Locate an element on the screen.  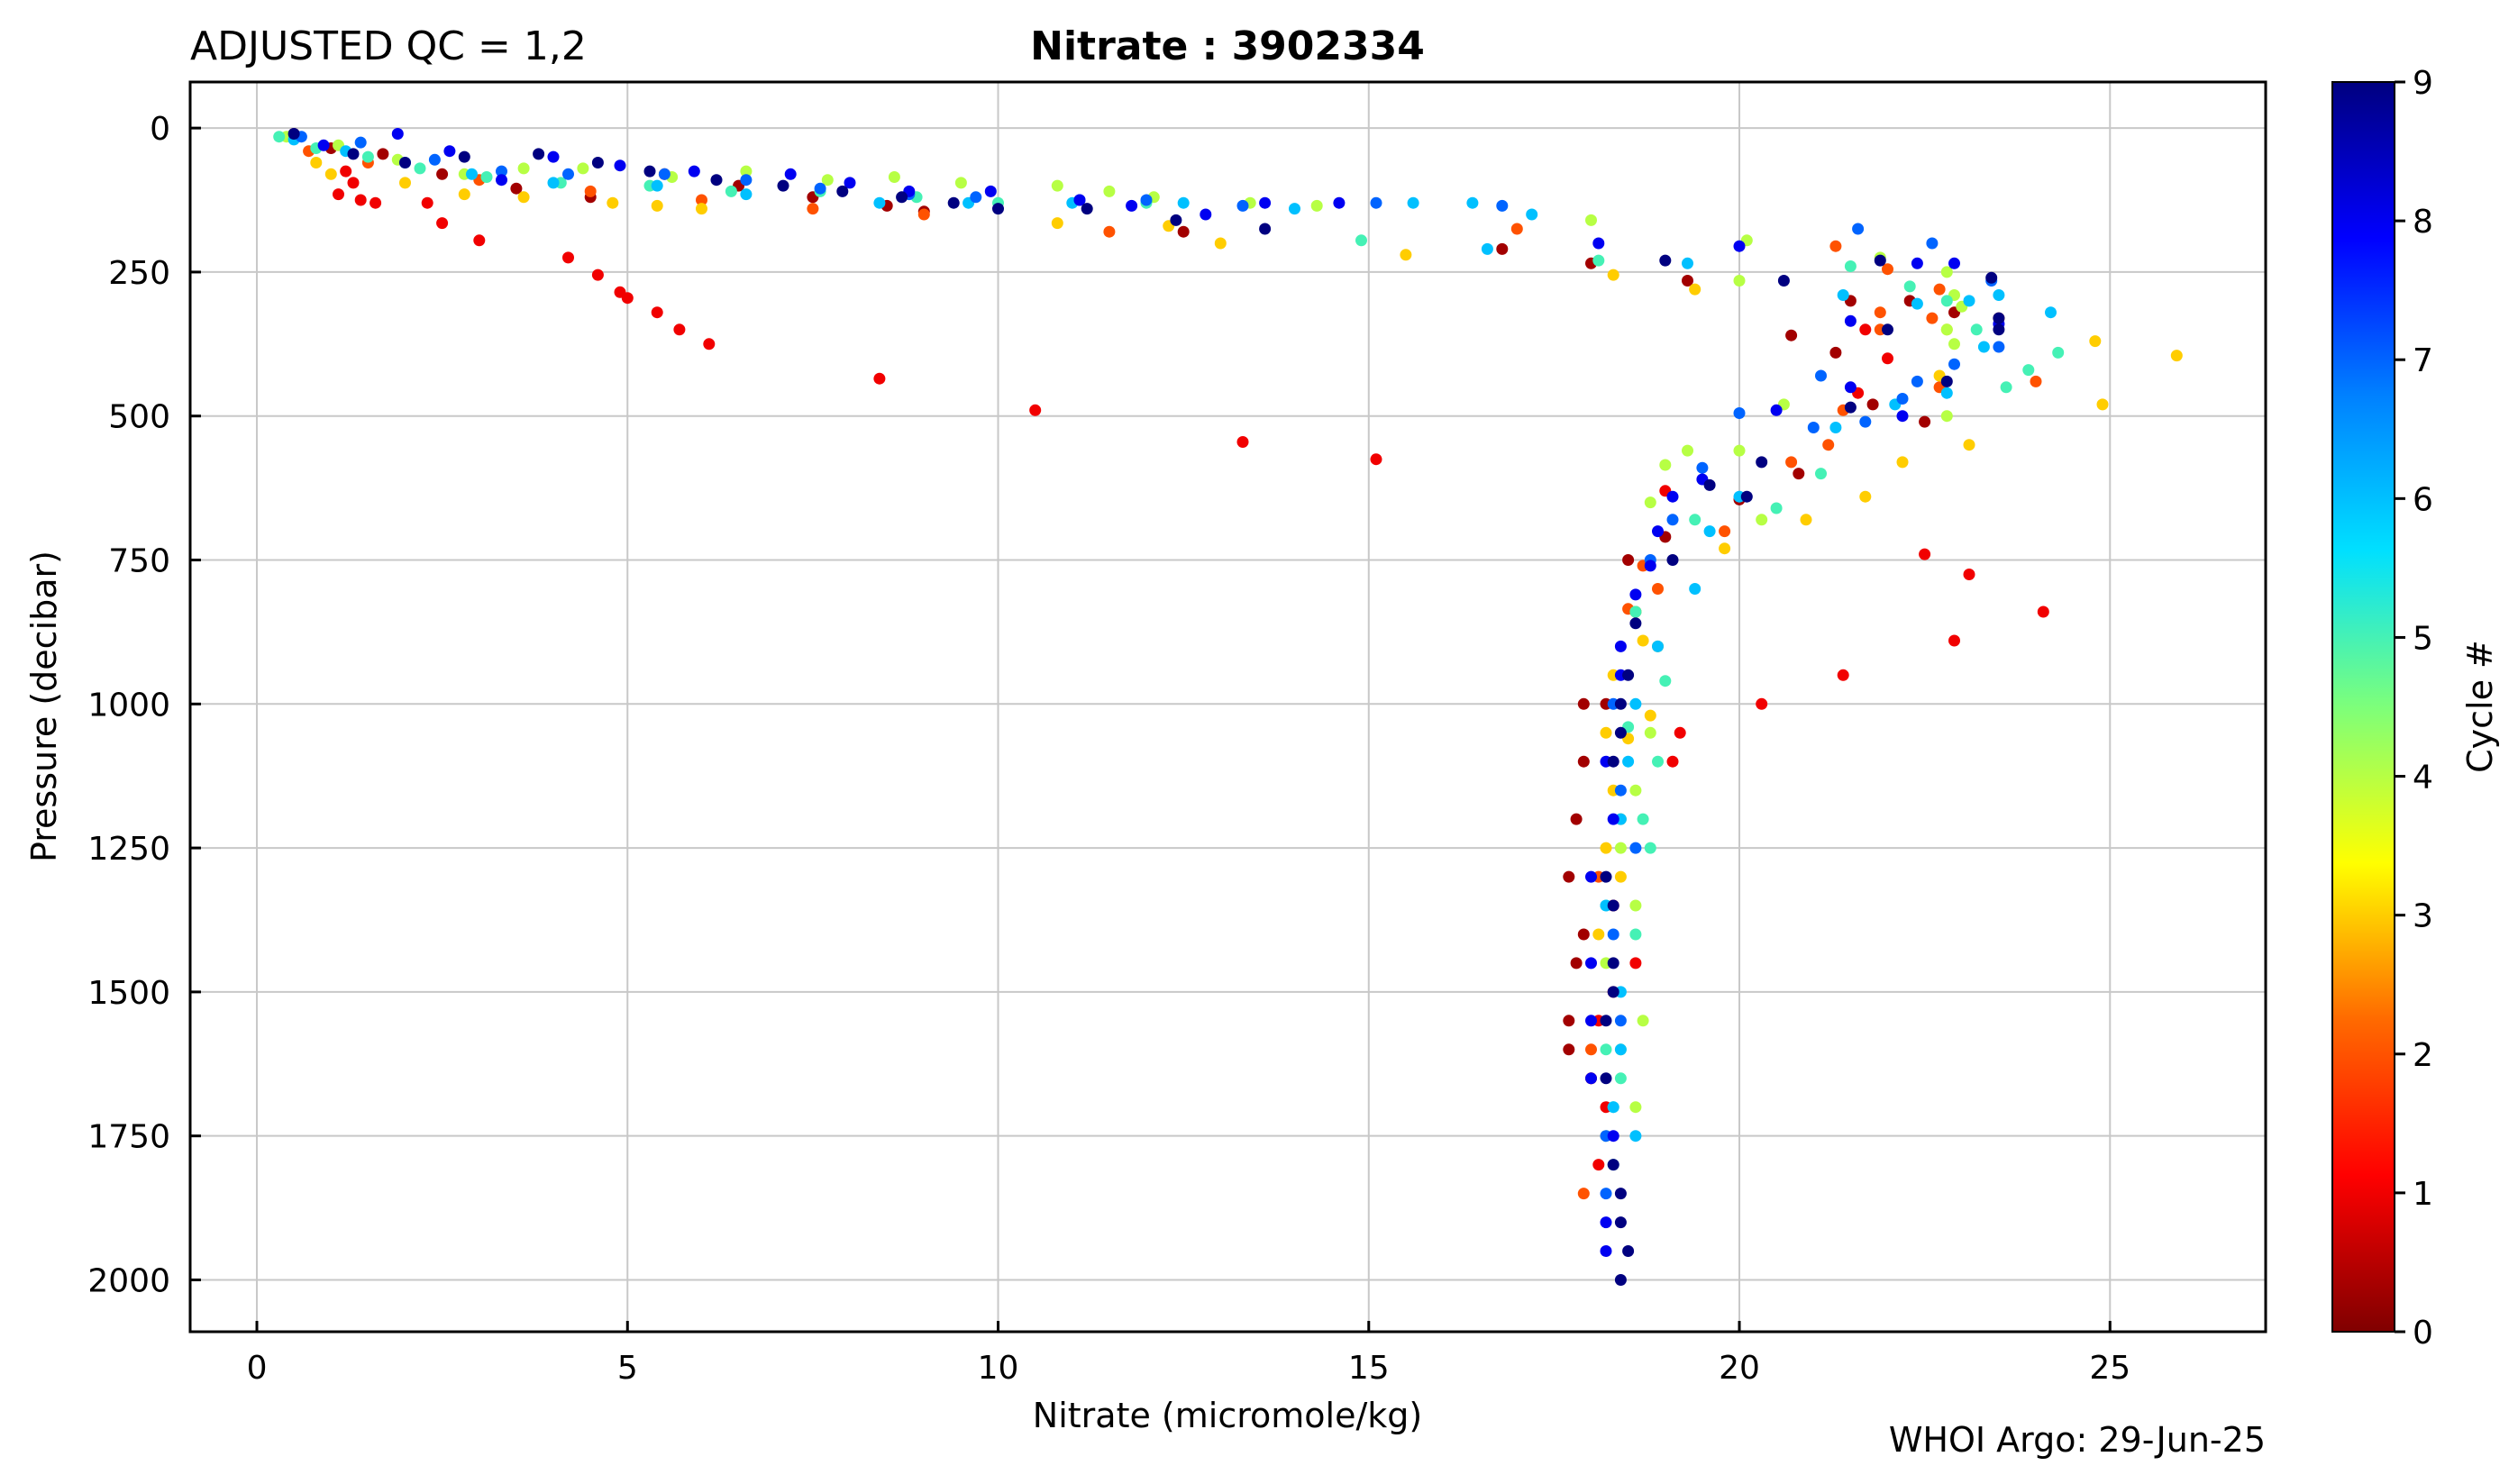
x-axis-ticks: 0 5 10 15 20 25 is located at coordinates (1188, 1354).